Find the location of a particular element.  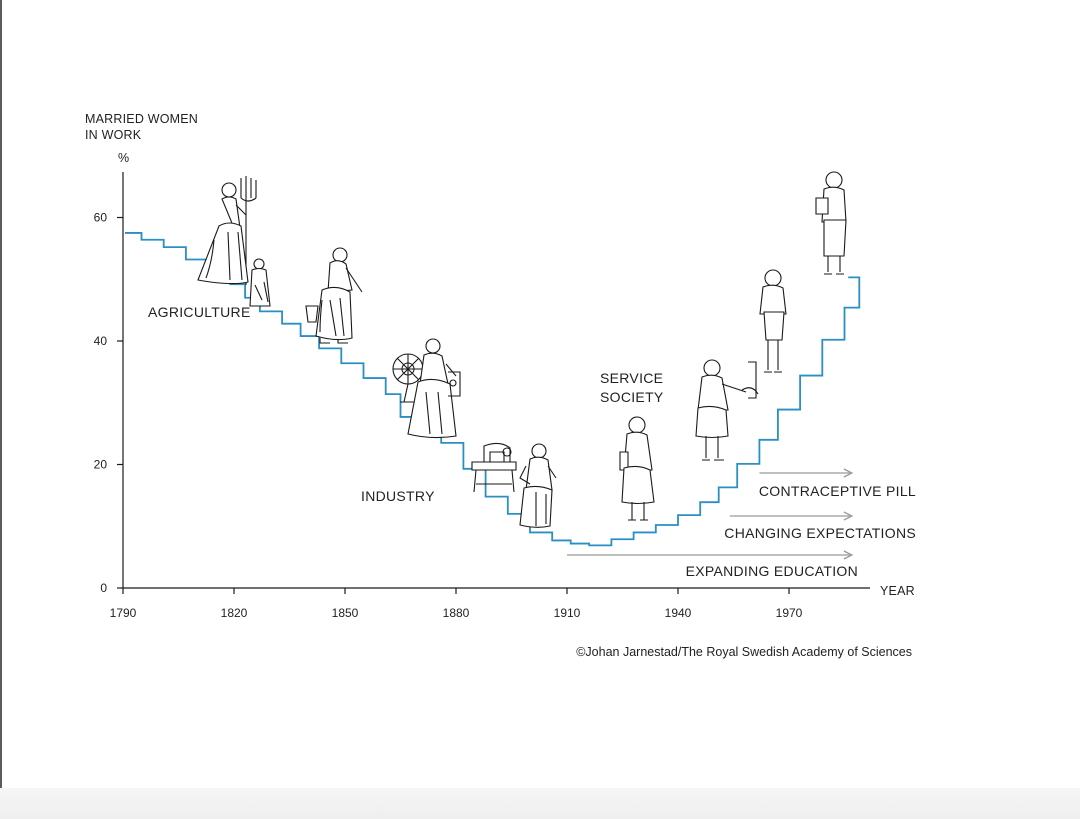

service-society-label-line-2: SOCIETY is located at coordinates (632, 397).